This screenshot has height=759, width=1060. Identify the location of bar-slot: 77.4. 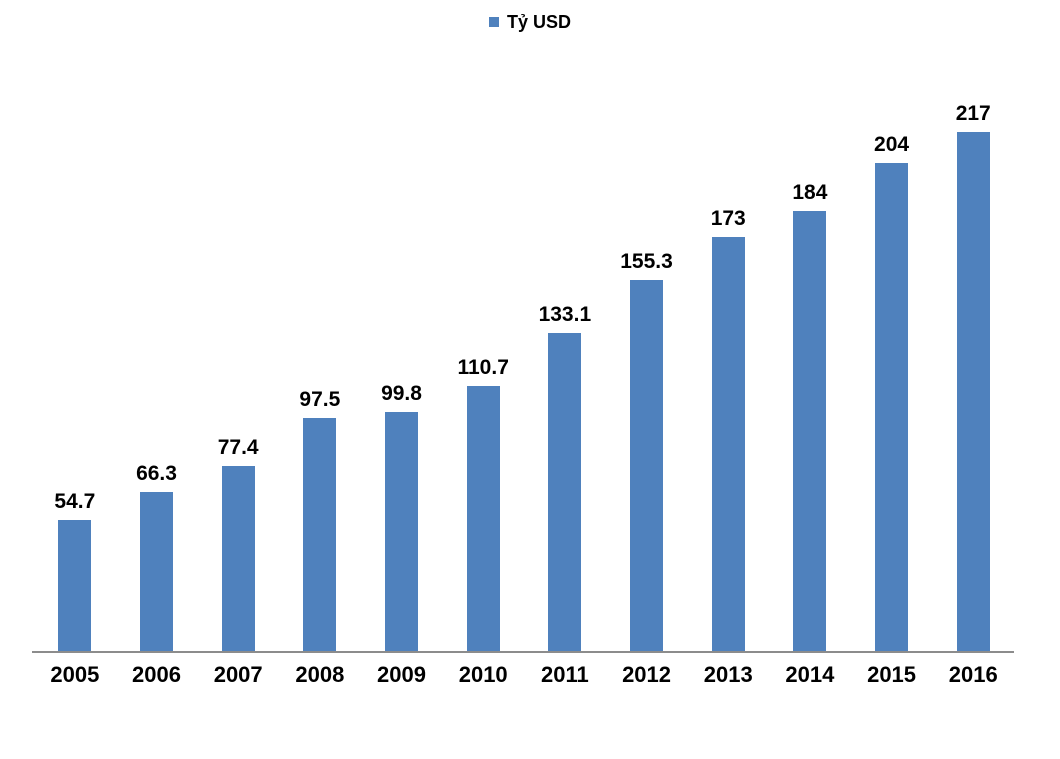
(238, 544).